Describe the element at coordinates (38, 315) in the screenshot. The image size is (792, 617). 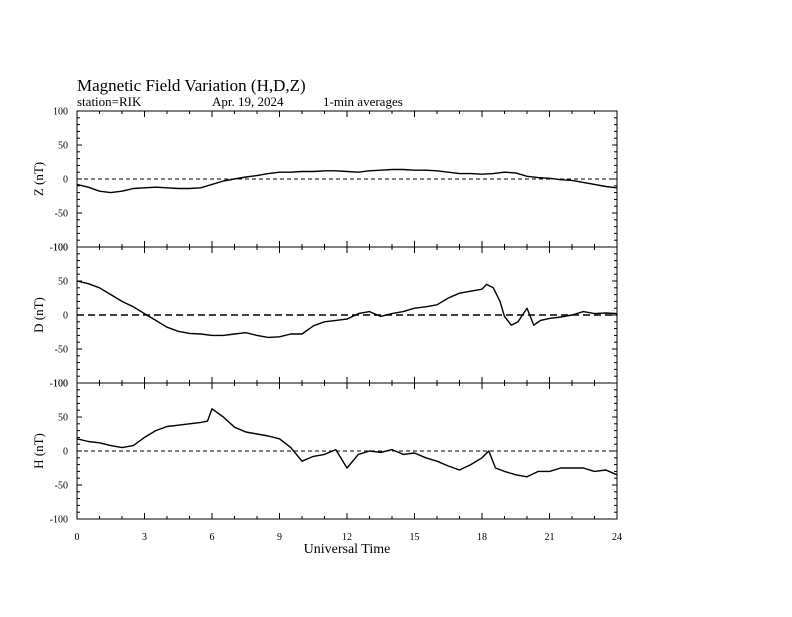
I see `ylabel-d: D (nT)` at that location.